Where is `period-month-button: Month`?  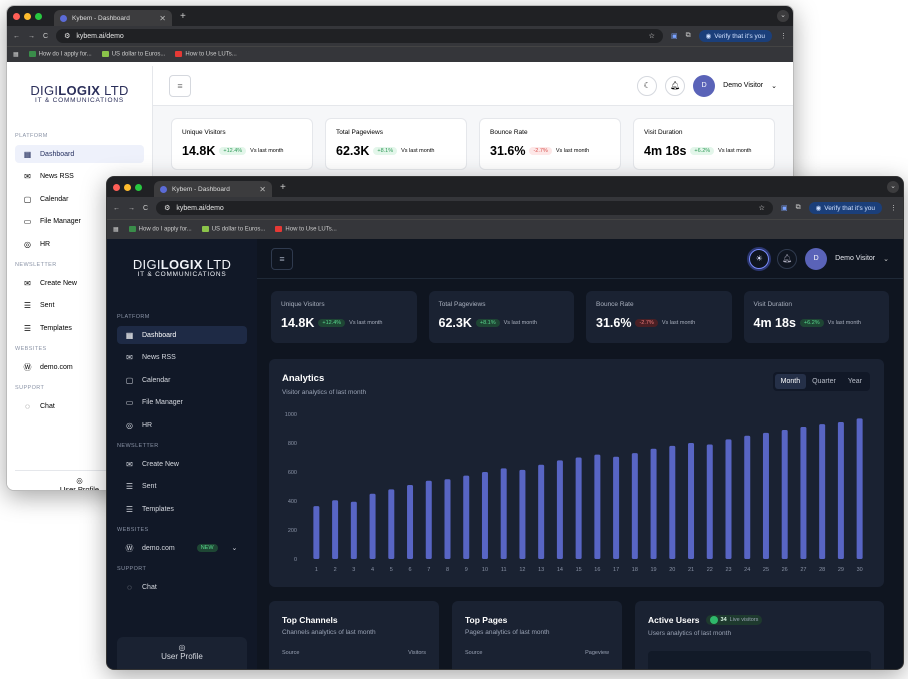 period-month-button: Month is located at coordinates (790, 381).